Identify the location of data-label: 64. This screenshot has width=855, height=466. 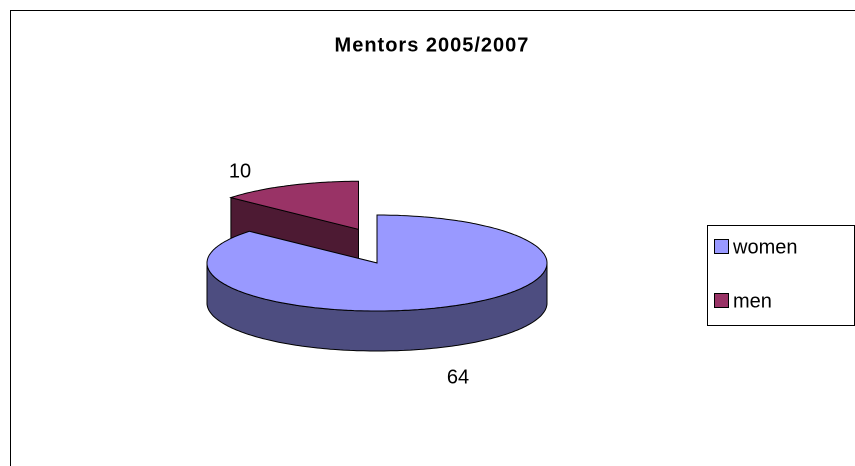
(458, 377).